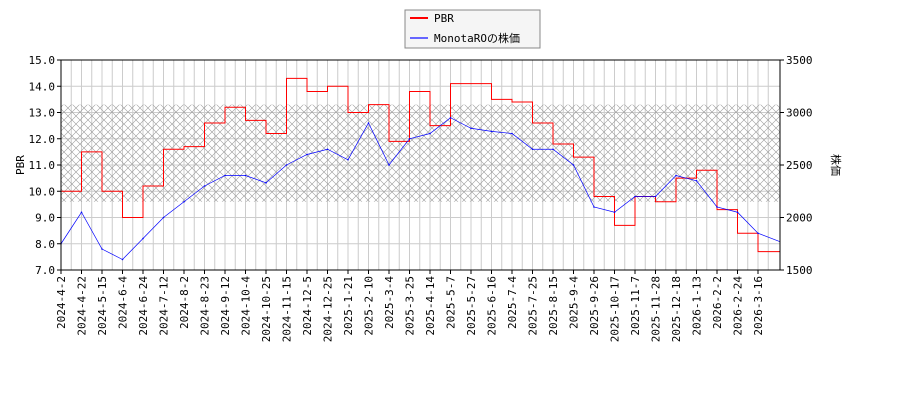  What do you see at coordinates (369, 306) in the screenshot?
I see `x-tick-label: 2025-2-10` at bounding box center [369, 306].